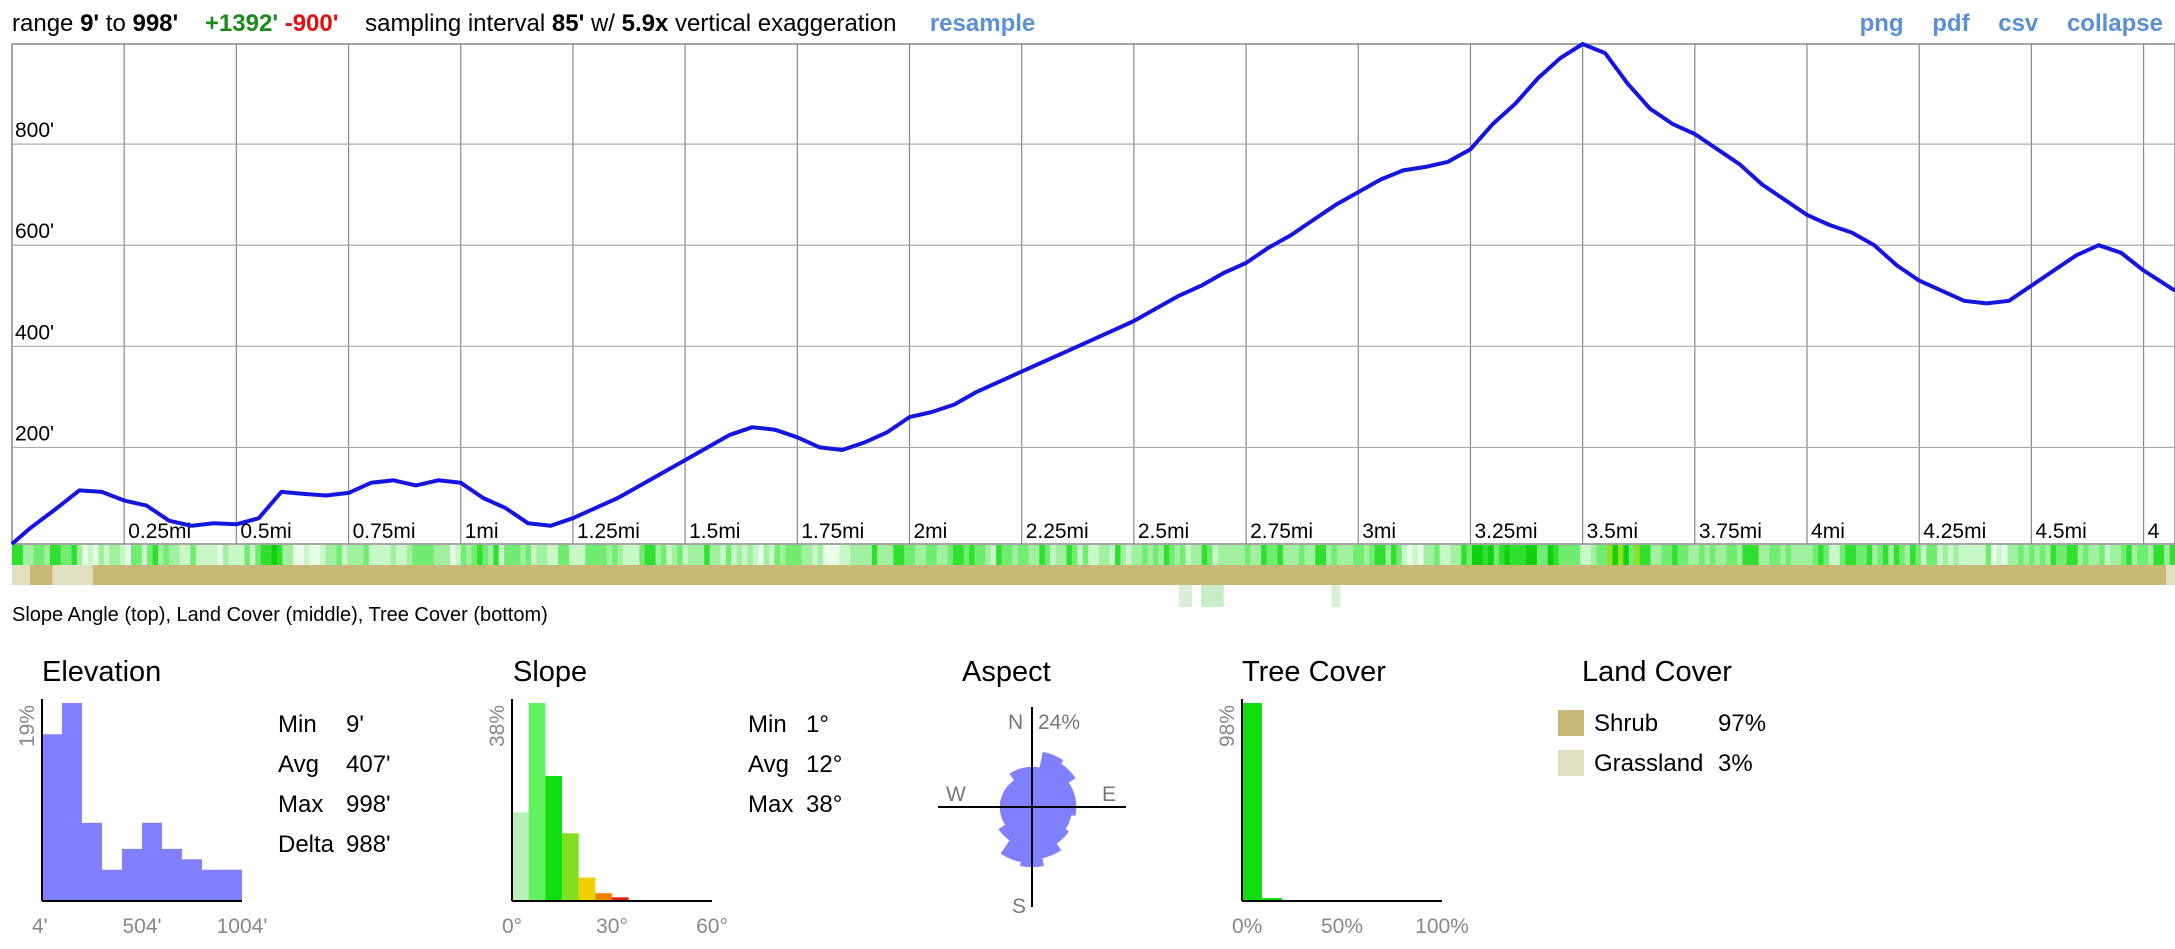  Describe the element at coordinates (771, 804) in the screenshot. I see `slope-max-label: Max` at that location.